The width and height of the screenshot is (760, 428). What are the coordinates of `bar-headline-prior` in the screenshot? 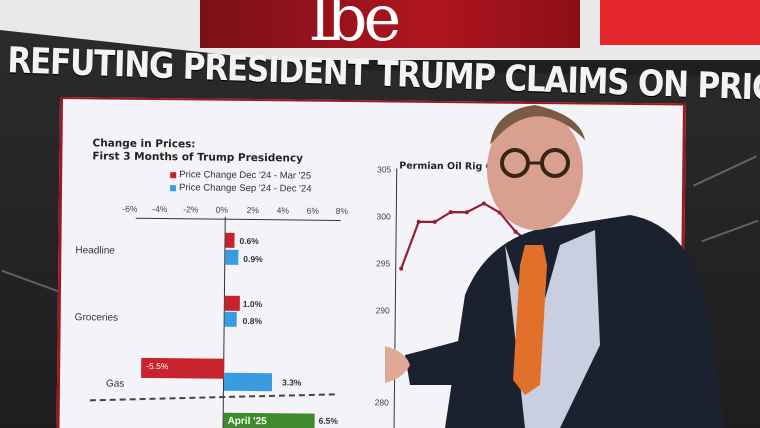 It's located at (232, 257).